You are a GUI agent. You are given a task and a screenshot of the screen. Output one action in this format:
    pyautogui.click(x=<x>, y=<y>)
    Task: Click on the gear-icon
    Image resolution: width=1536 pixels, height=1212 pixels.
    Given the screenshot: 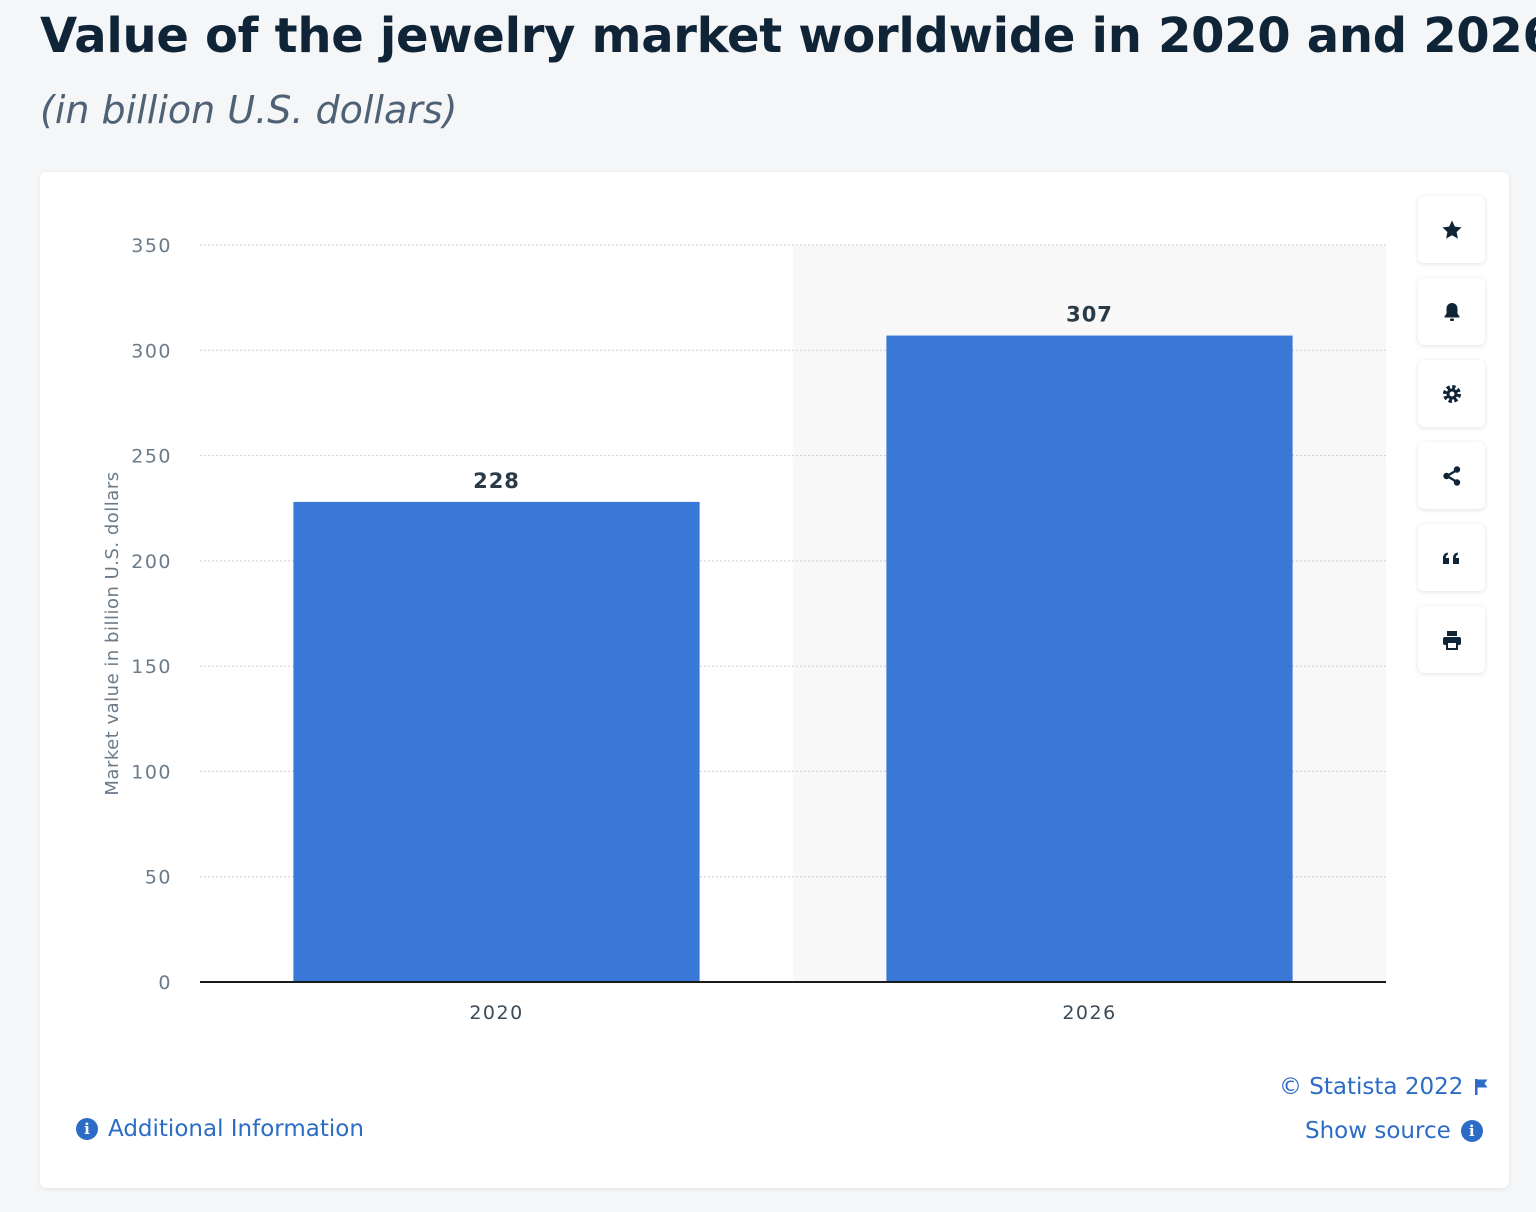 What is the action you would take?
    pyautogui.click(x=1451, y=393)
    